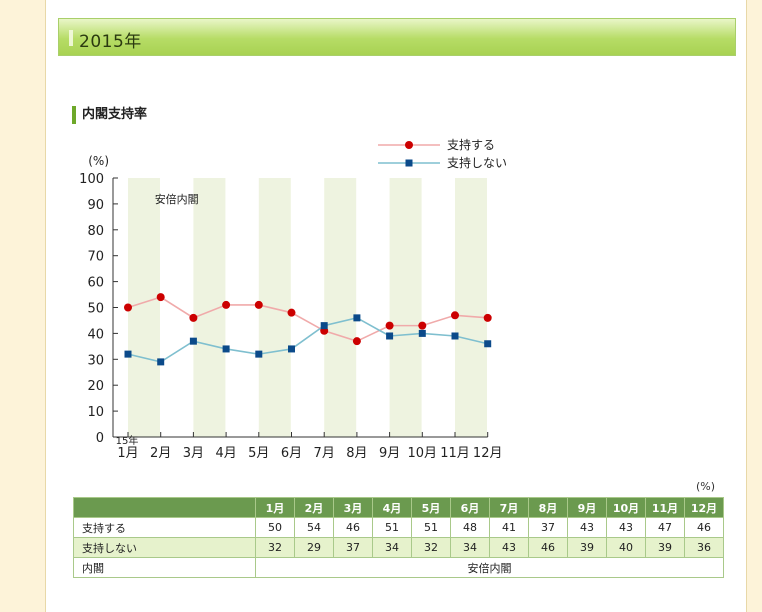 The width and height of the screenshot is (762, 612). What do you see at coordinates (177, 199) in the screenshot?
I see `cabinet-annotation: 安倍内閣` at bounding box center [177, 199].